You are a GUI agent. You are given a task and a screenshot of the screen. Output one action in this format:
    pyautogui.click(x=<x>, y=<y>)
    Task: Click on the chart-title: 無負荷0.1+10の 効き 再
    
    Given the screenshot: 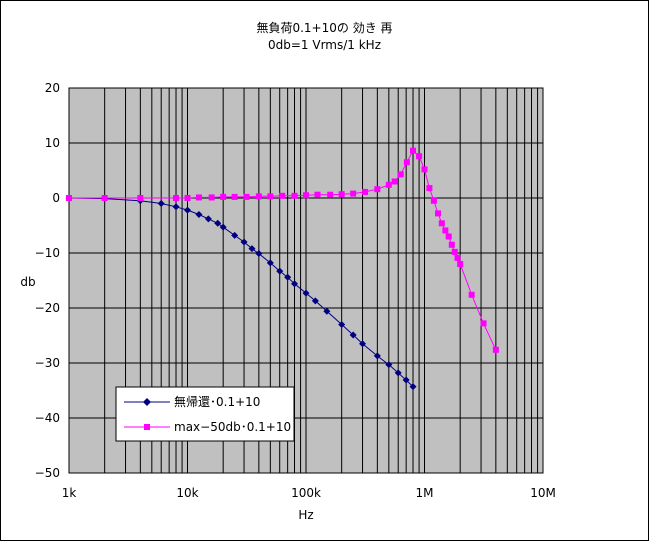 What is the action you would take?
    pyautogui.click(x=324, y=28)
    